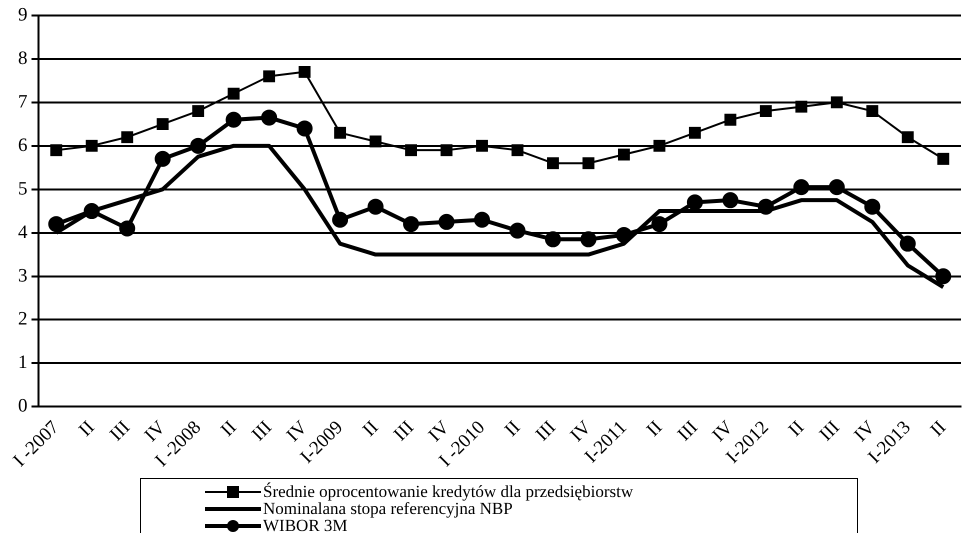  What do you see at coordinates (23, 232) in the screenshot?
I see `y-tick-label: 4` at bounding box center [23, 232].